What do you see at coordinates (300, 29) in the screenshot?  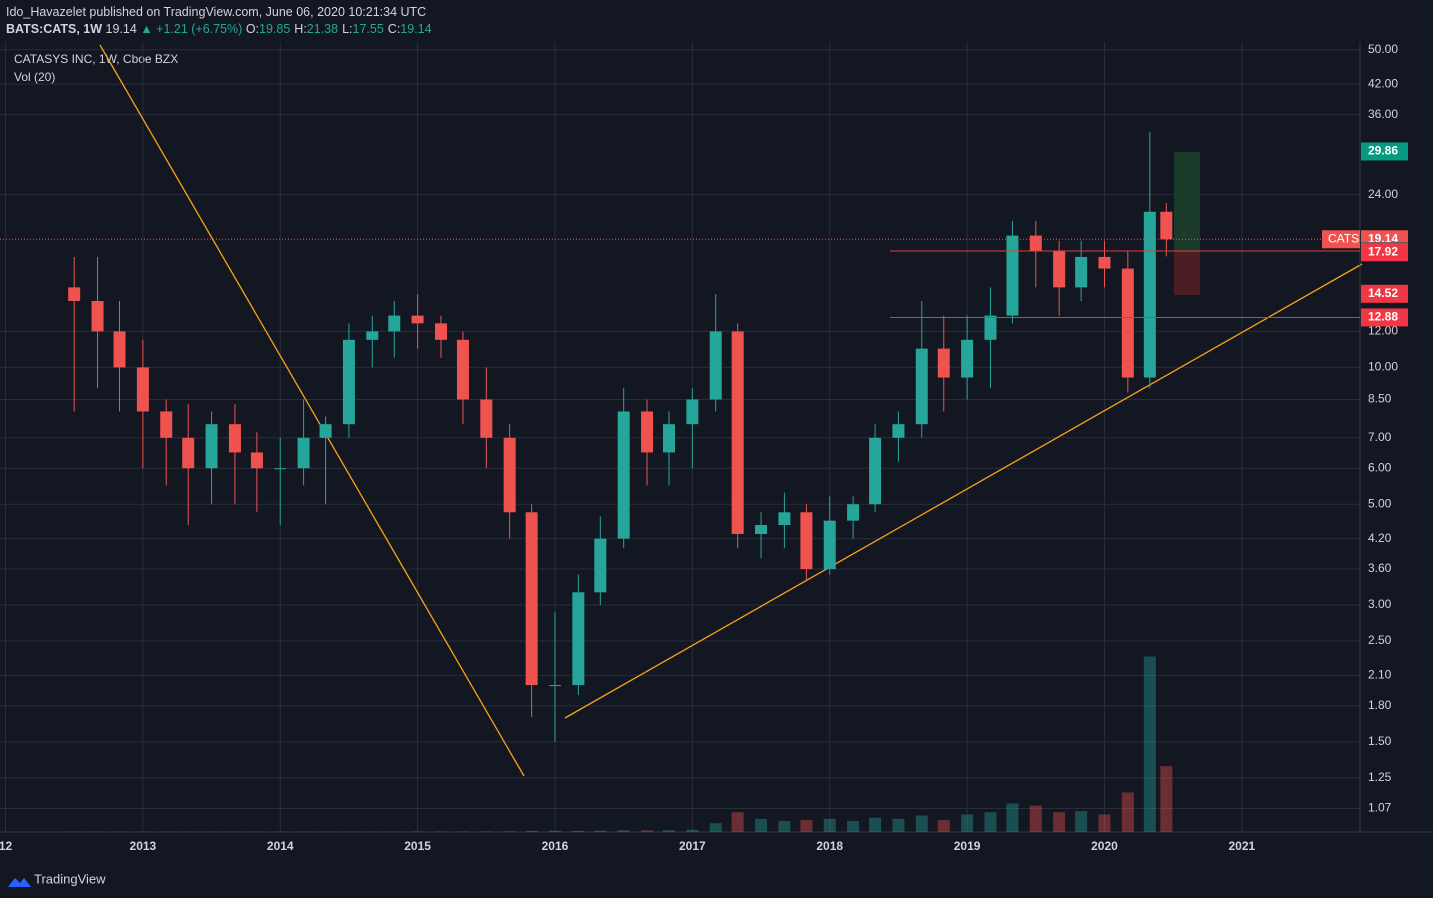 I see `ohlc-key: H:` at bounding box center [300, 29].